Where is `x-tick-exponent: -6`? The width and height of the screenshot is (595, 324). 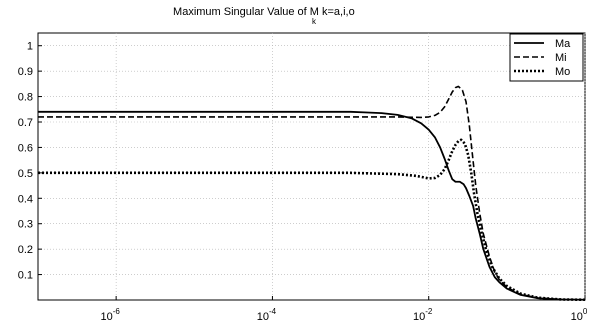 x-tick-exponent: -6 is located at coordinates (117, 311).